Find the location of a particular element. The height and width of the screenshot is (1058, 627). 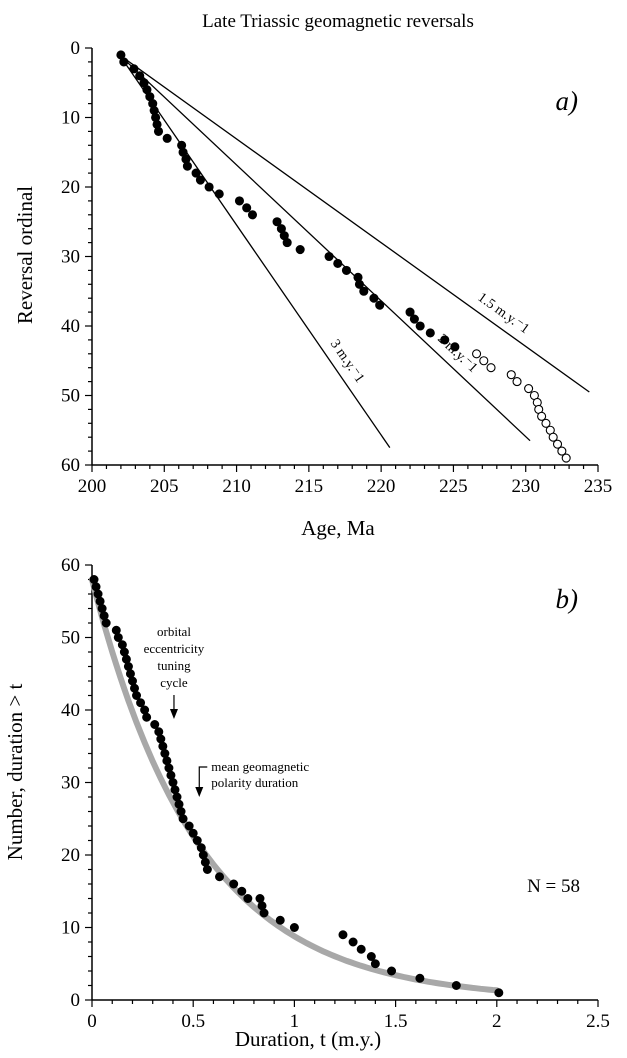

panel-a-y-tick-label: 0 is located at coordinates (76, 48).